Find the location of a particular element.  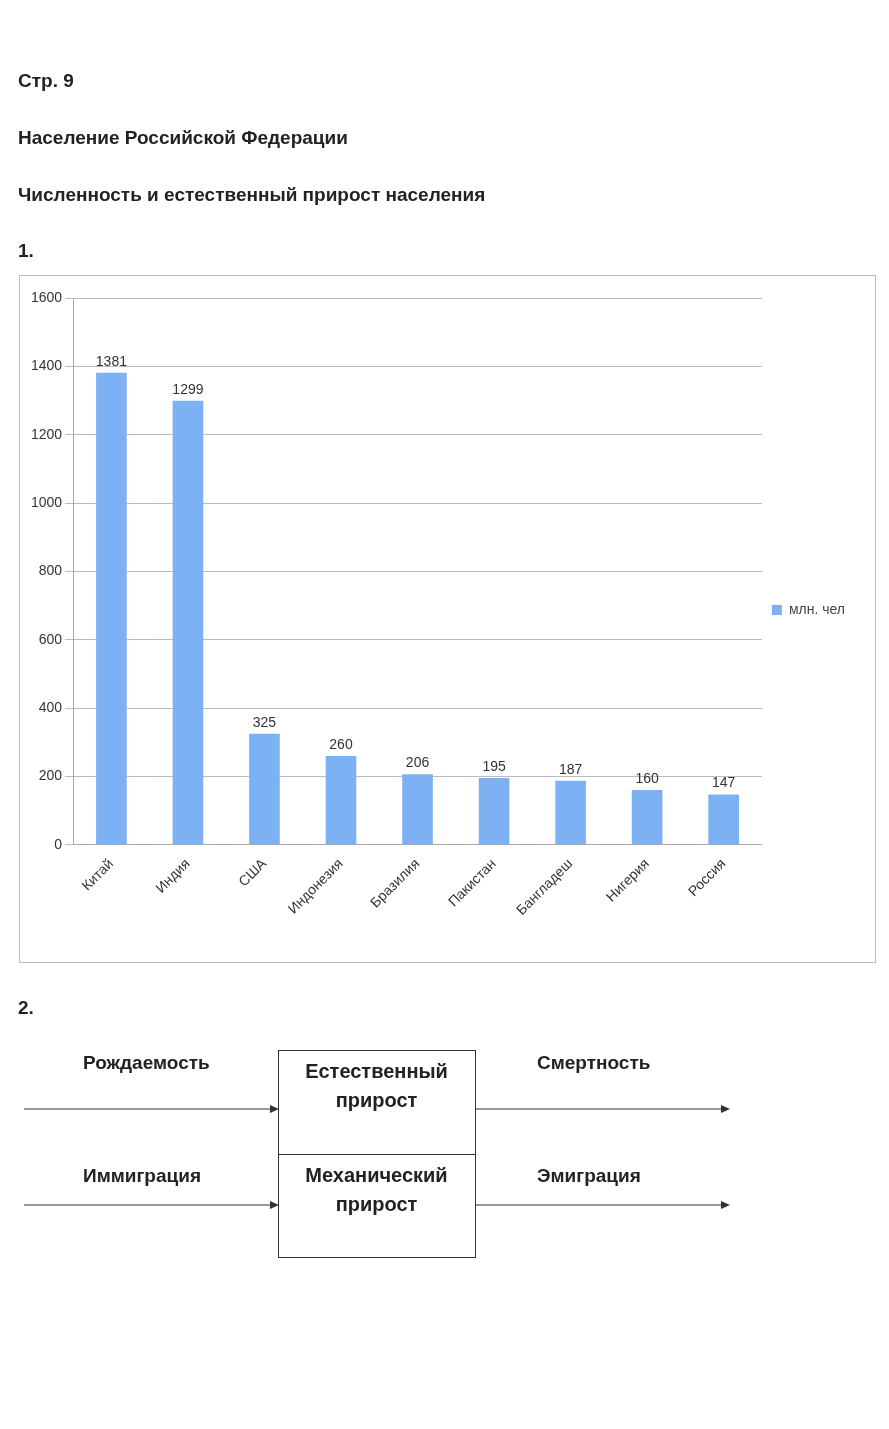

data-label: 325 is located at coordinates (264, 721).